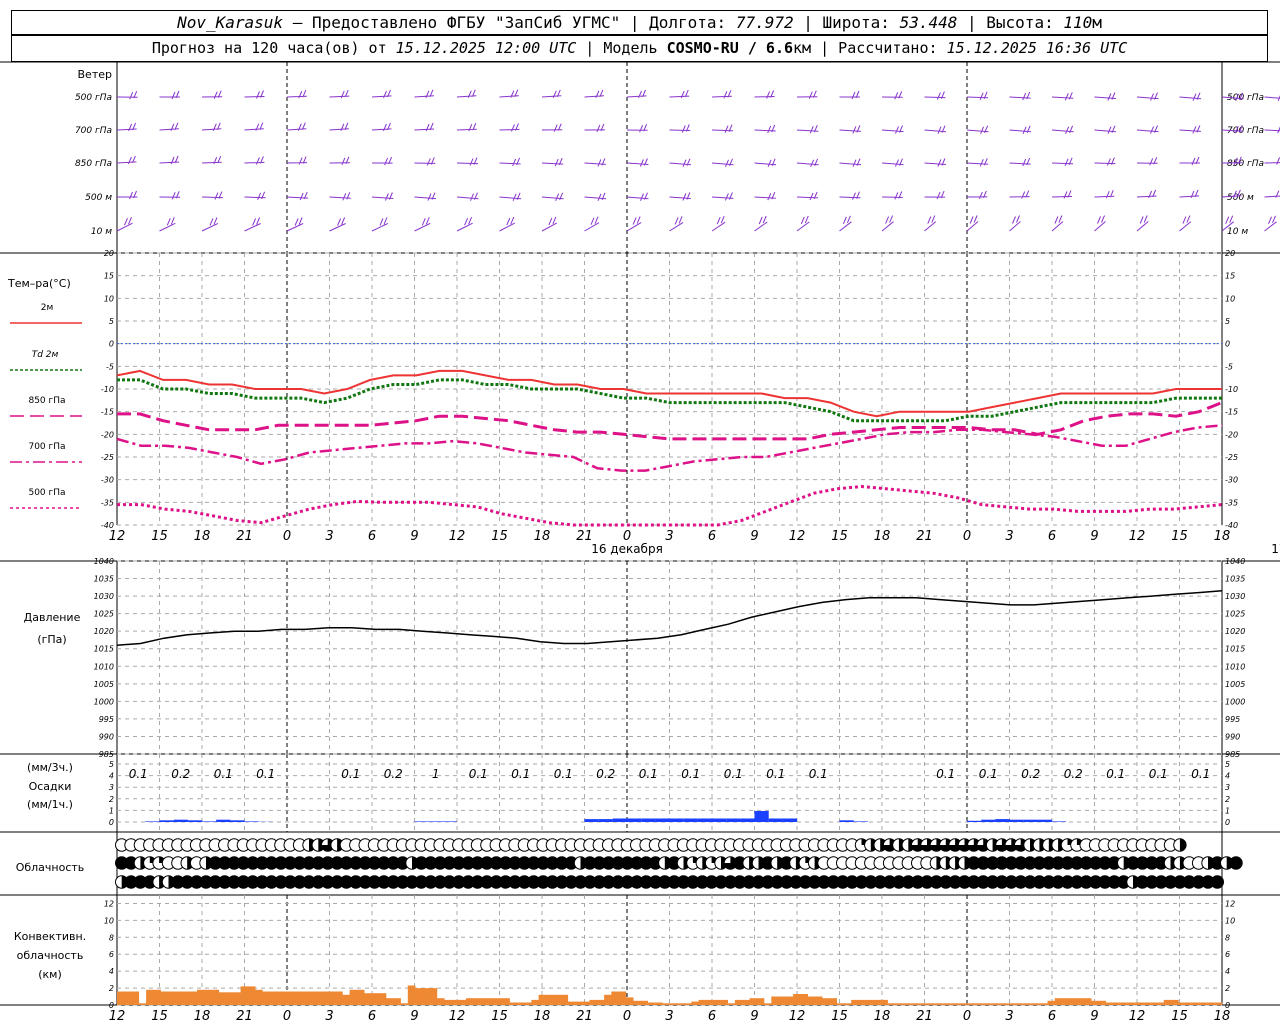 Image resolution: width=1280 pixels, height=1024 pixels. What do you see at coordinates (627, 549) in the screenshot?
I see `date-label: 16 декабря` at bounding box center [627, 549].